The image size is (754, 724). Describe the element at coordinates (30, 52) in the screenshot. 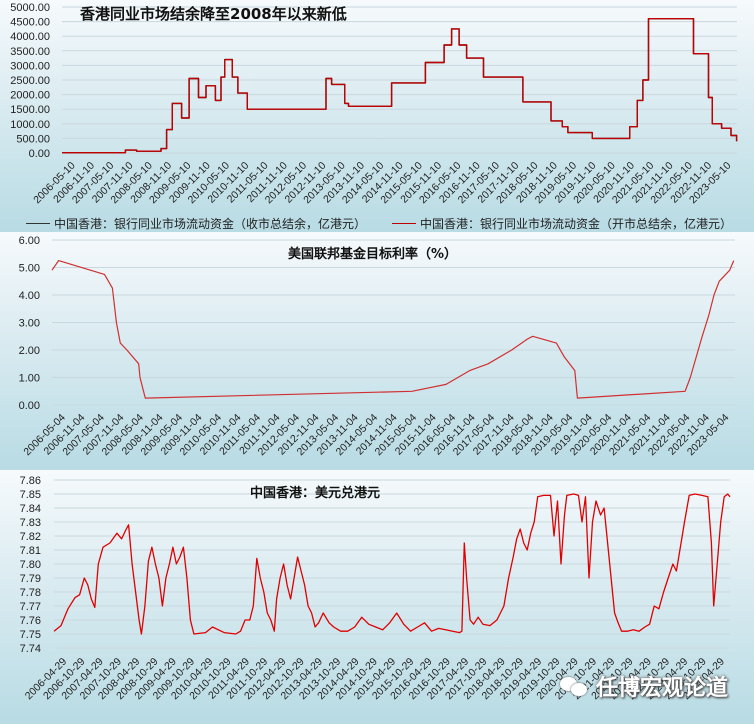

I see `y-tick-label: 3500.00` at that location.